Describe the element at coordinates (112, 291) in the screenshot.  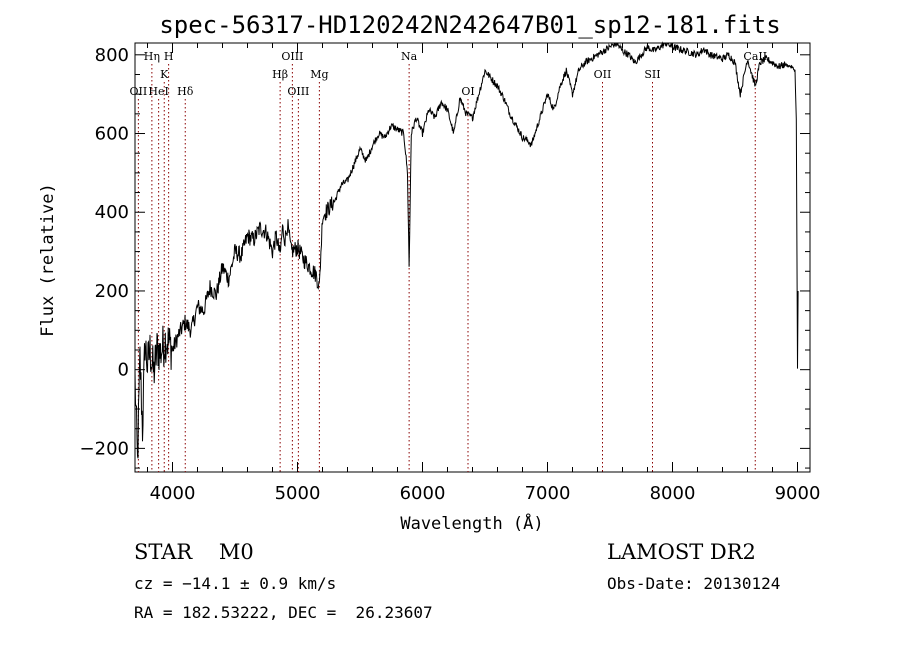
I see `y-tick-label: 200` at that location.